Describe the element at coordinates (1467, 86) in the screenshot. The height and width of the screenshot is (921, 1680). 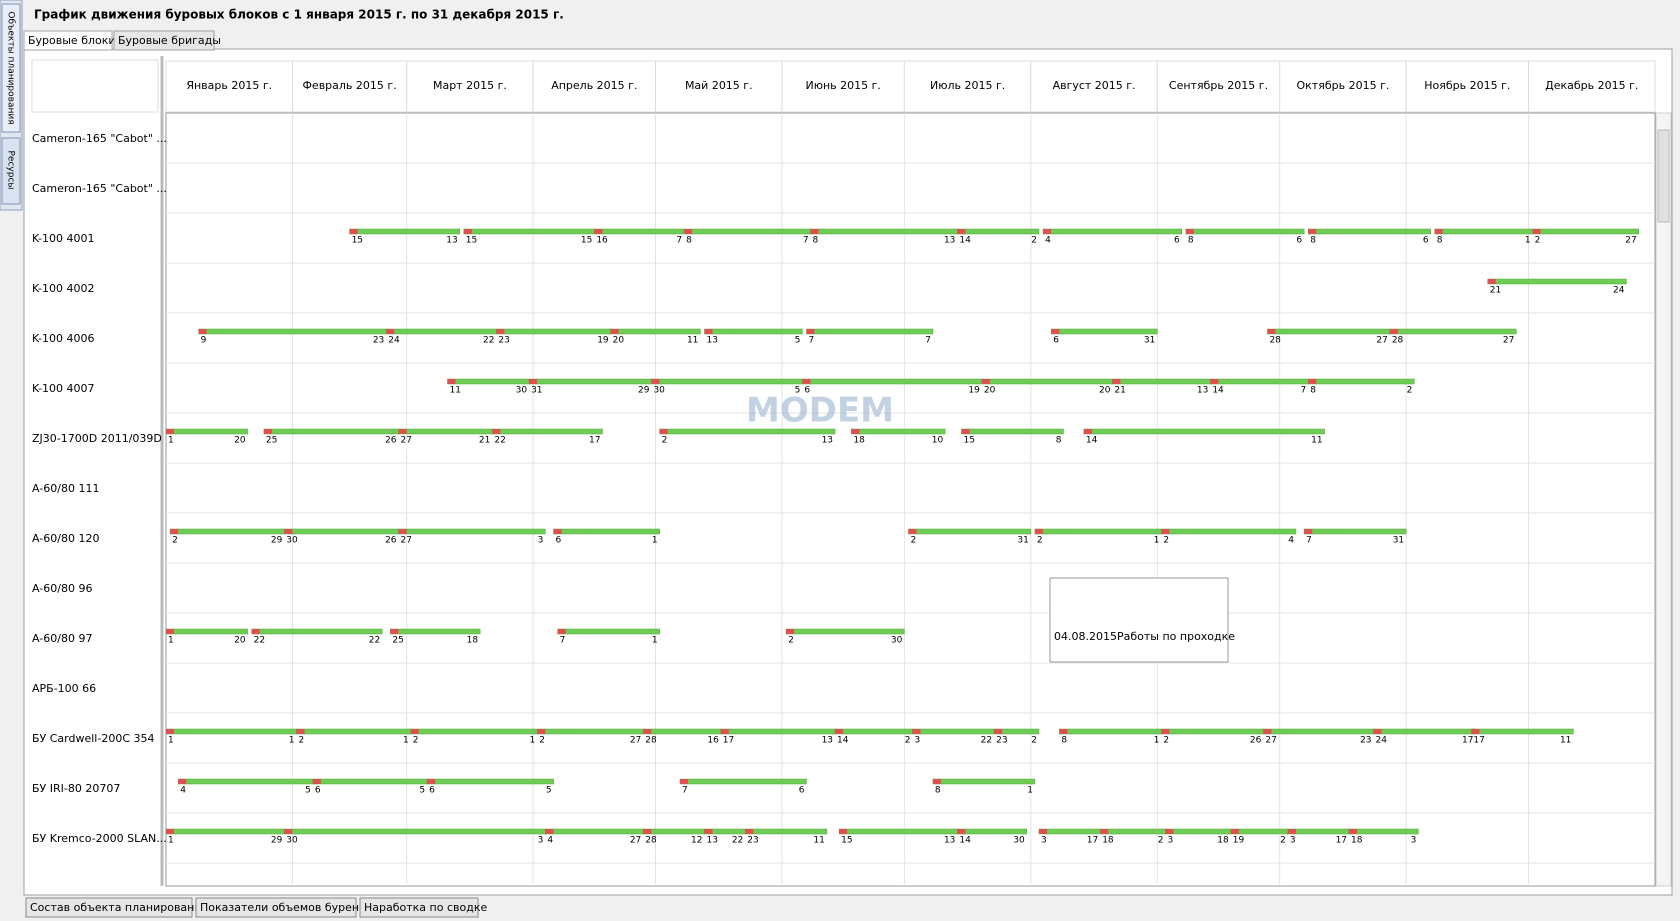
I see `month-header` at that location.